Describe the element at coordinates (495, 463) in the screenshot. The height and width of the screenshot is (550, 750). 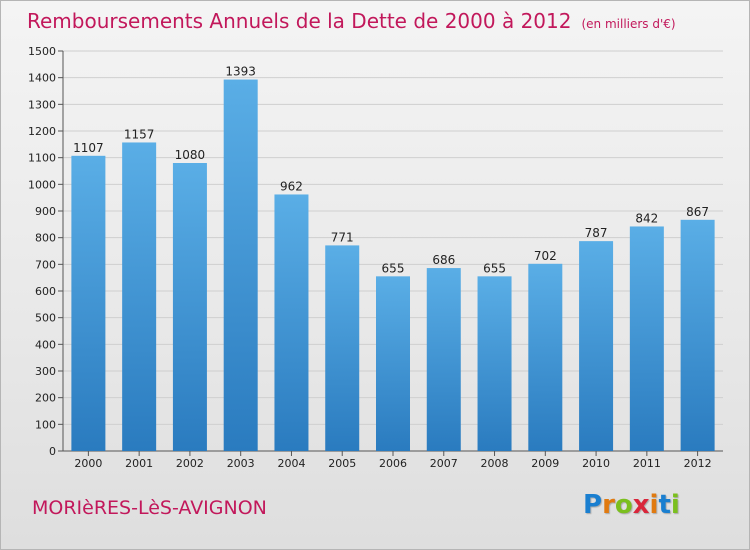
I see `x-tick-label: 2008` at that location.